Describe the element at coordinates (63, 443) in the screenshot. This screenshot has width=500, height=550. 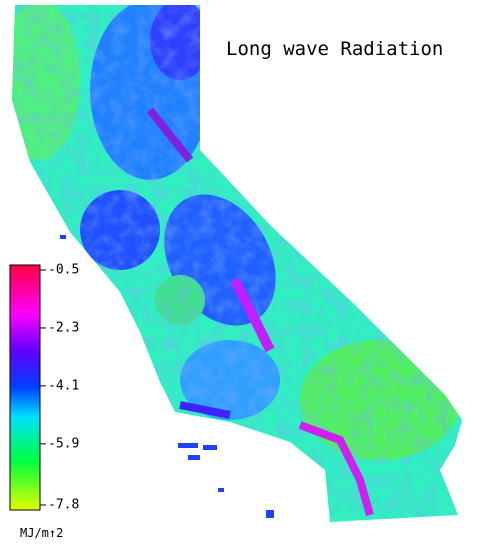
I see `colorbar-tick-label: -5.9` at that location.